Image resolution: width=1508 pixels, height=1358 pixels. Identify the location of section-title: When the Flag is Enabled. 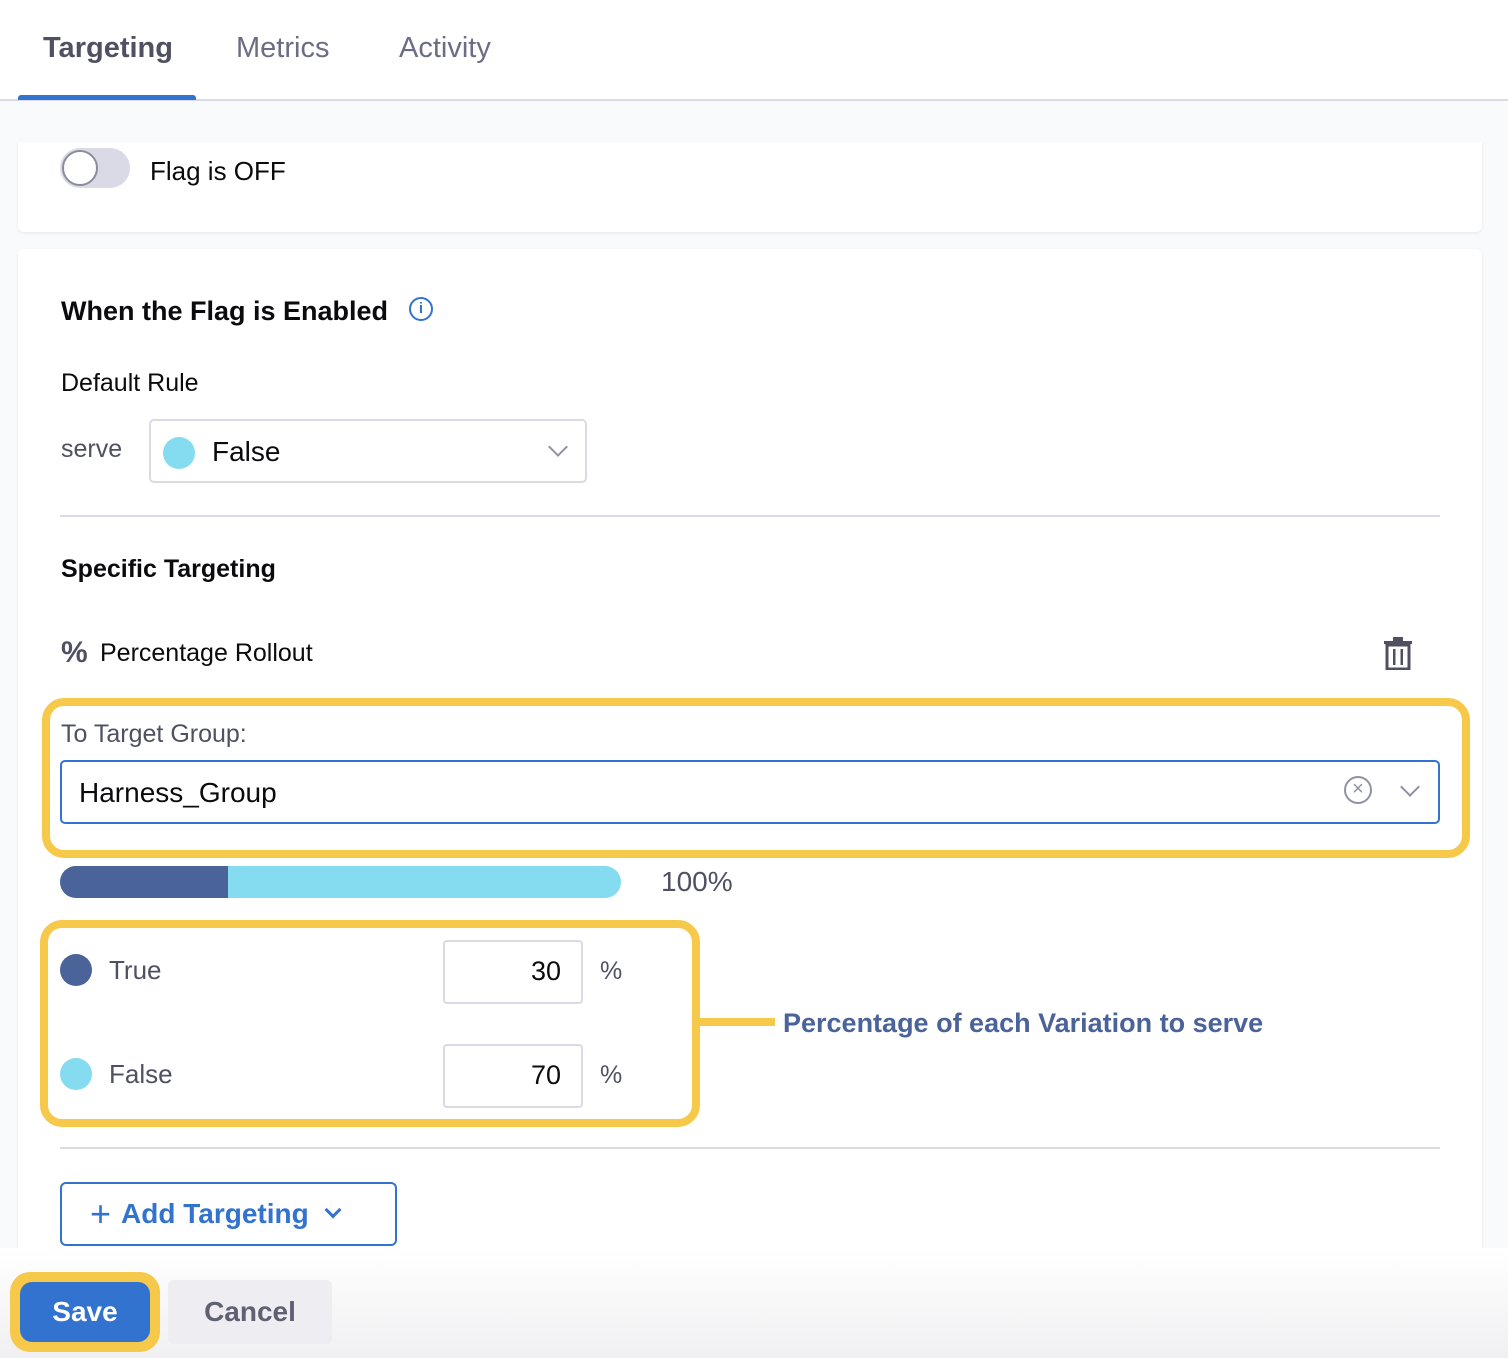
(225, 311).